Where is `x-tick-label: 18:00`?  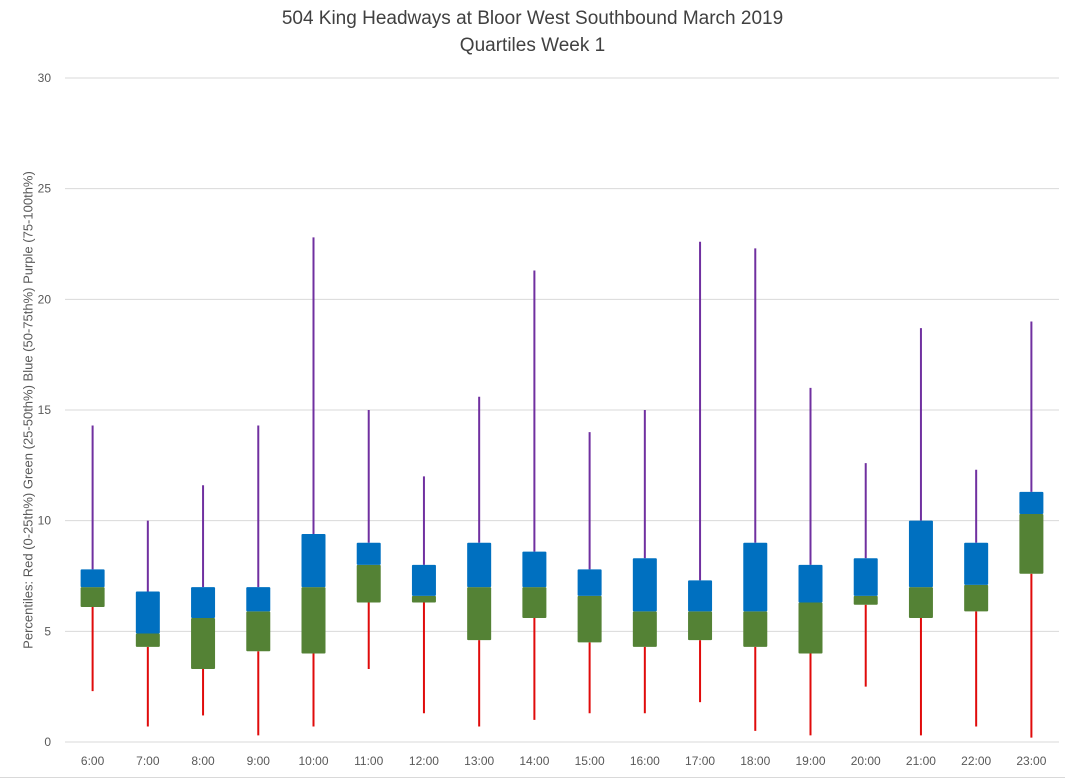 x-tick-label: 18:00 is located at coordinates (755, 761).